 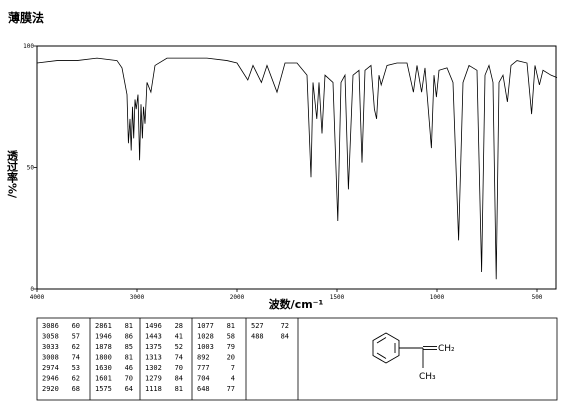 What do you see at coordinates (50, 389) in the screenshot?
I see `peak-wavenumber: 2920` at bounding box center [50, 389].